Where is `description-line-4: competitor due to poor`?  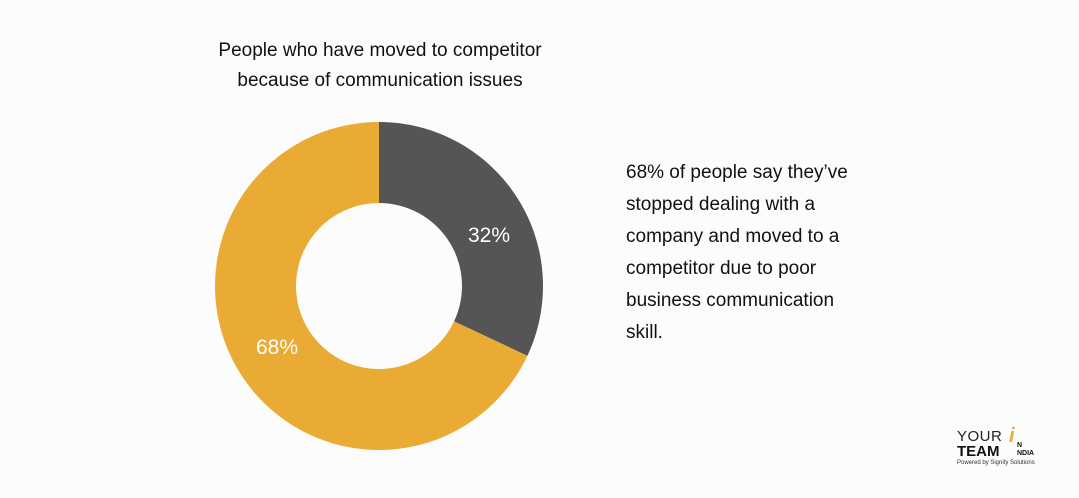 description-line-4: competitor due to poor is located at coordinates (721, 268).